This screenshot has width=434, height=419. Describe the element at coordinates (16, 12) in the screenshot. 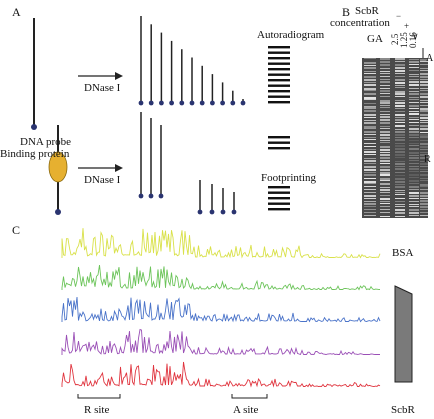

I see `panel-label-a: A` at that location.